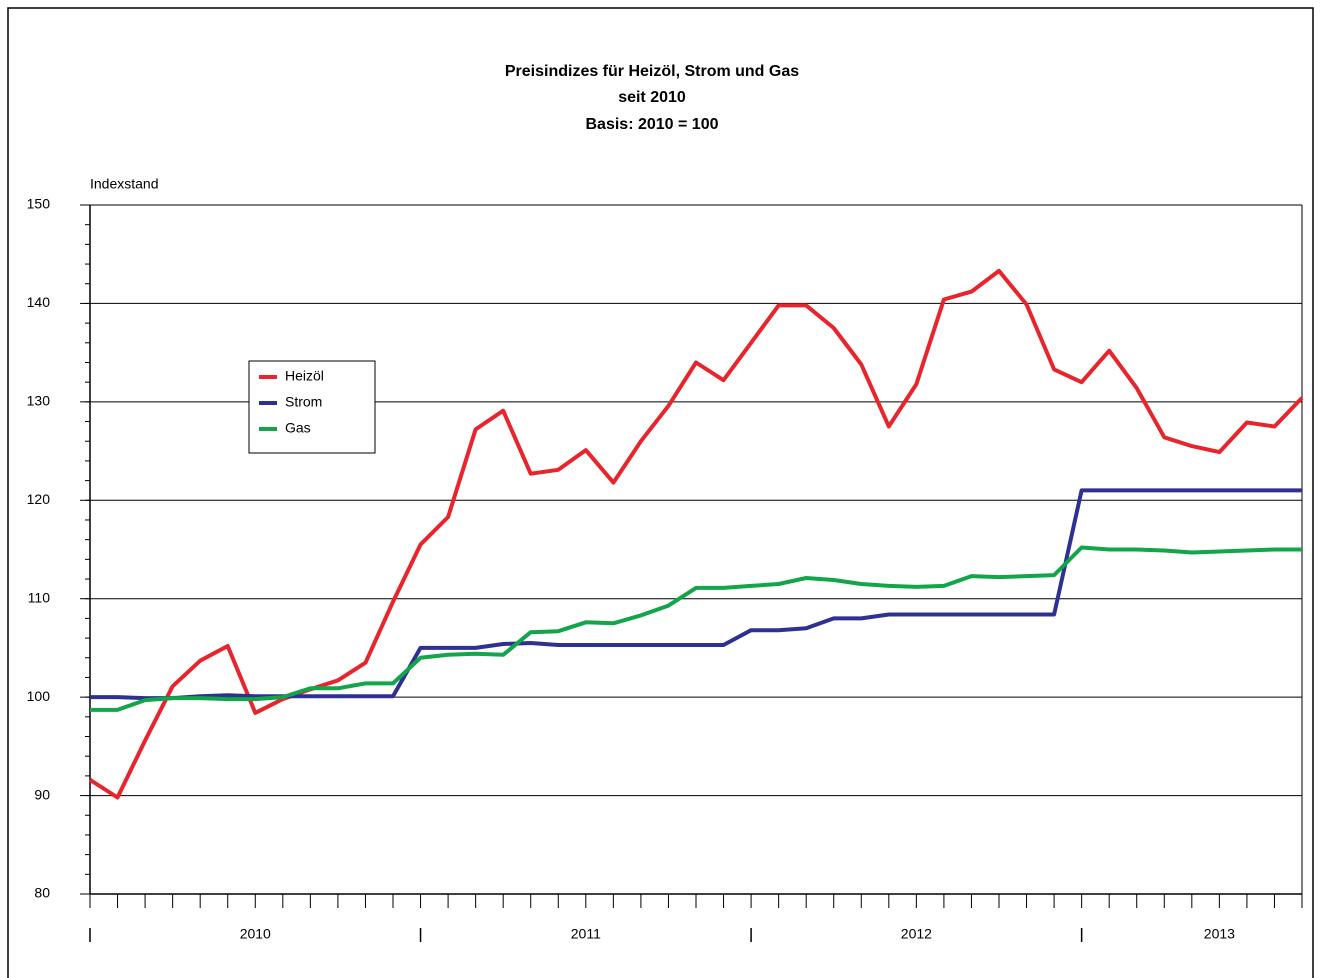 This screenshot has height=978, width=1326. Describe the element at coordinates (124, 184) in the screenshot. I see `y-axis-label: Indexstand` at that location.